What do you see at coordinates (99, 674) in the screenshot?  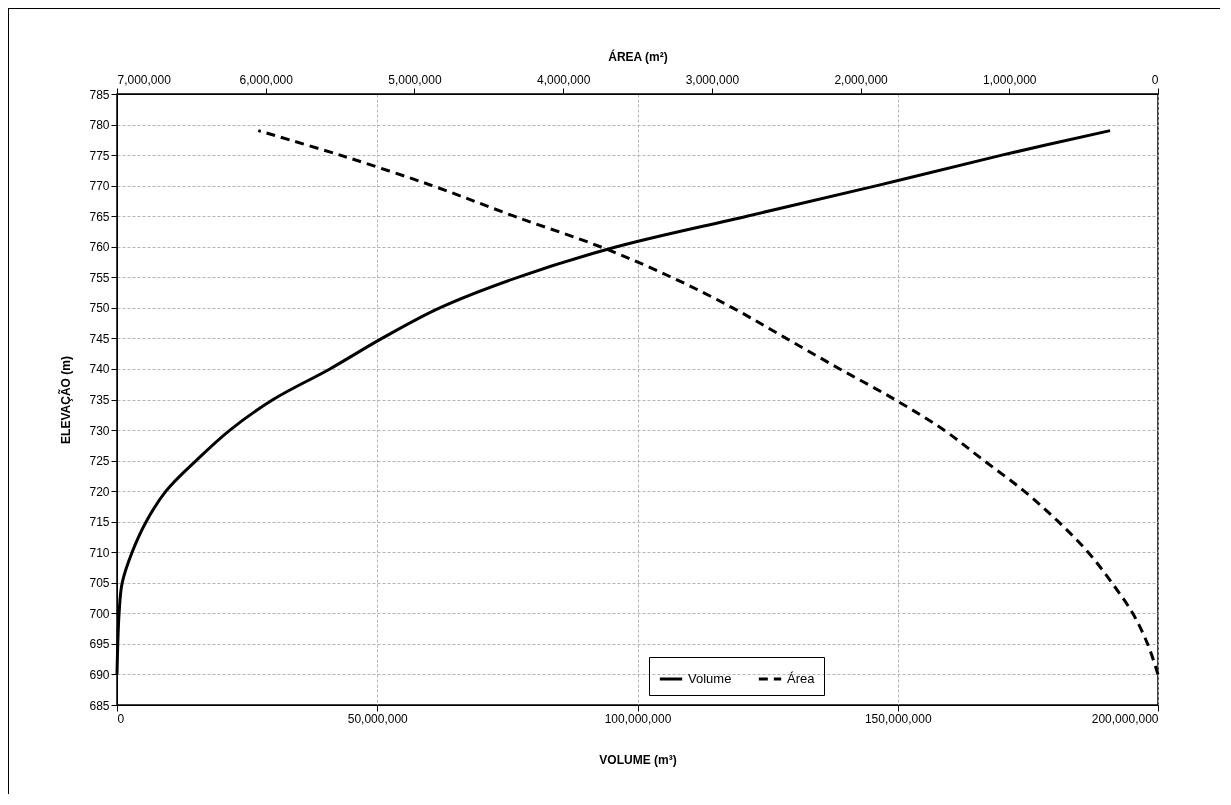 I see `y-tick-label: 690` at bounding box center [99, 674].